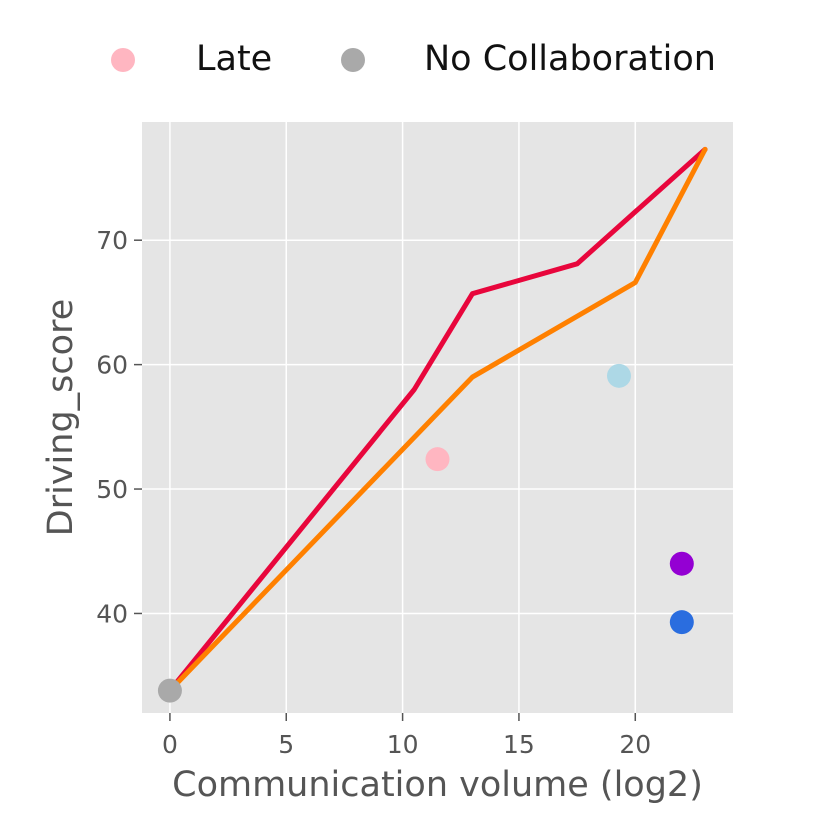 The width and height of the screenshot is (840, 840). Describe the element at coordinates (119, 427) in the screenshot. I see `y-axis-ticks: 40 50 60 70` at that location.